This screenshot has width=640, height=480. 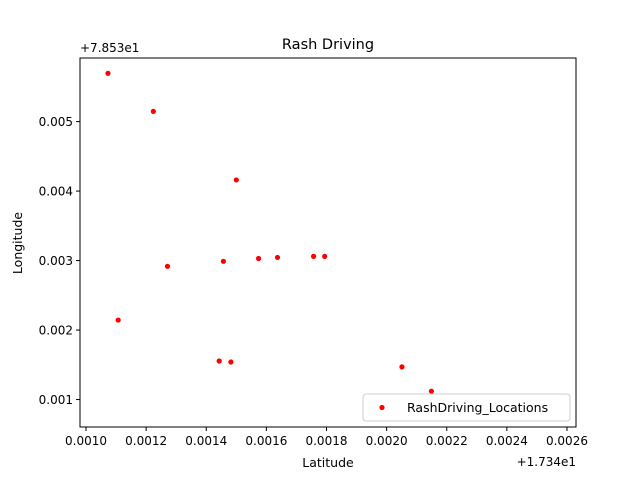 I want to click on y-axis-label: Longitude, so click(x=17, y=243).